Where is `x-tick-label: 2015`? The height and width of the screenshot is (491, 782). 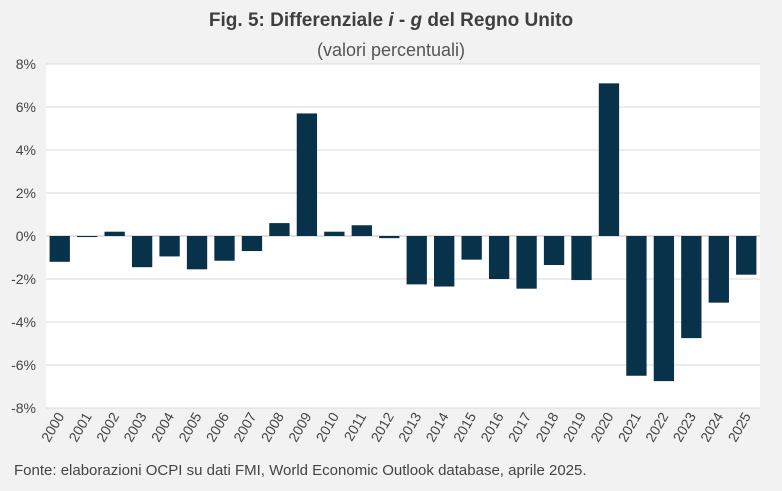
x-tick-label: 2015 is located at coordinates (465, 426).